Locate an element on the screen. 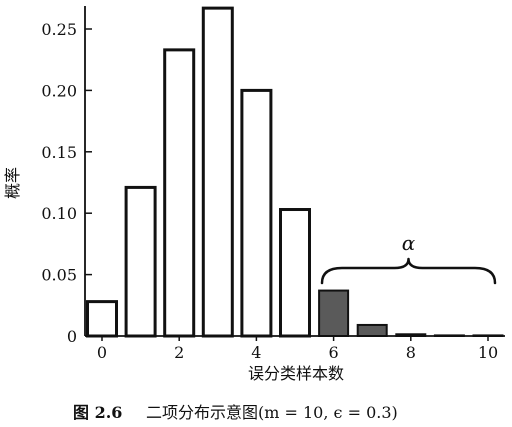  y-tick-label-4: 0.20 is located at coordinates (59, 90).